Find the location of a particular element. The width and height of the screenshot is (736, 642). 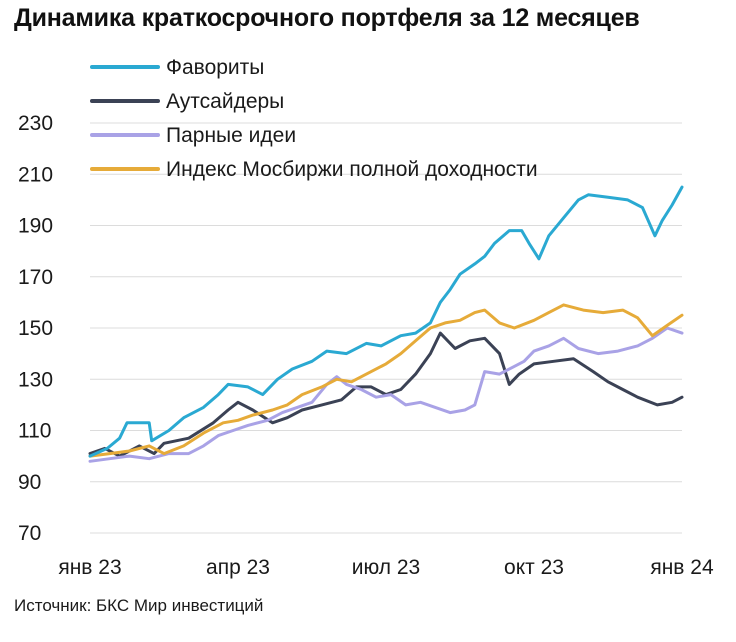

source-note: Источник: БКС Мир инвестиций is located at coordinates (139, 605).